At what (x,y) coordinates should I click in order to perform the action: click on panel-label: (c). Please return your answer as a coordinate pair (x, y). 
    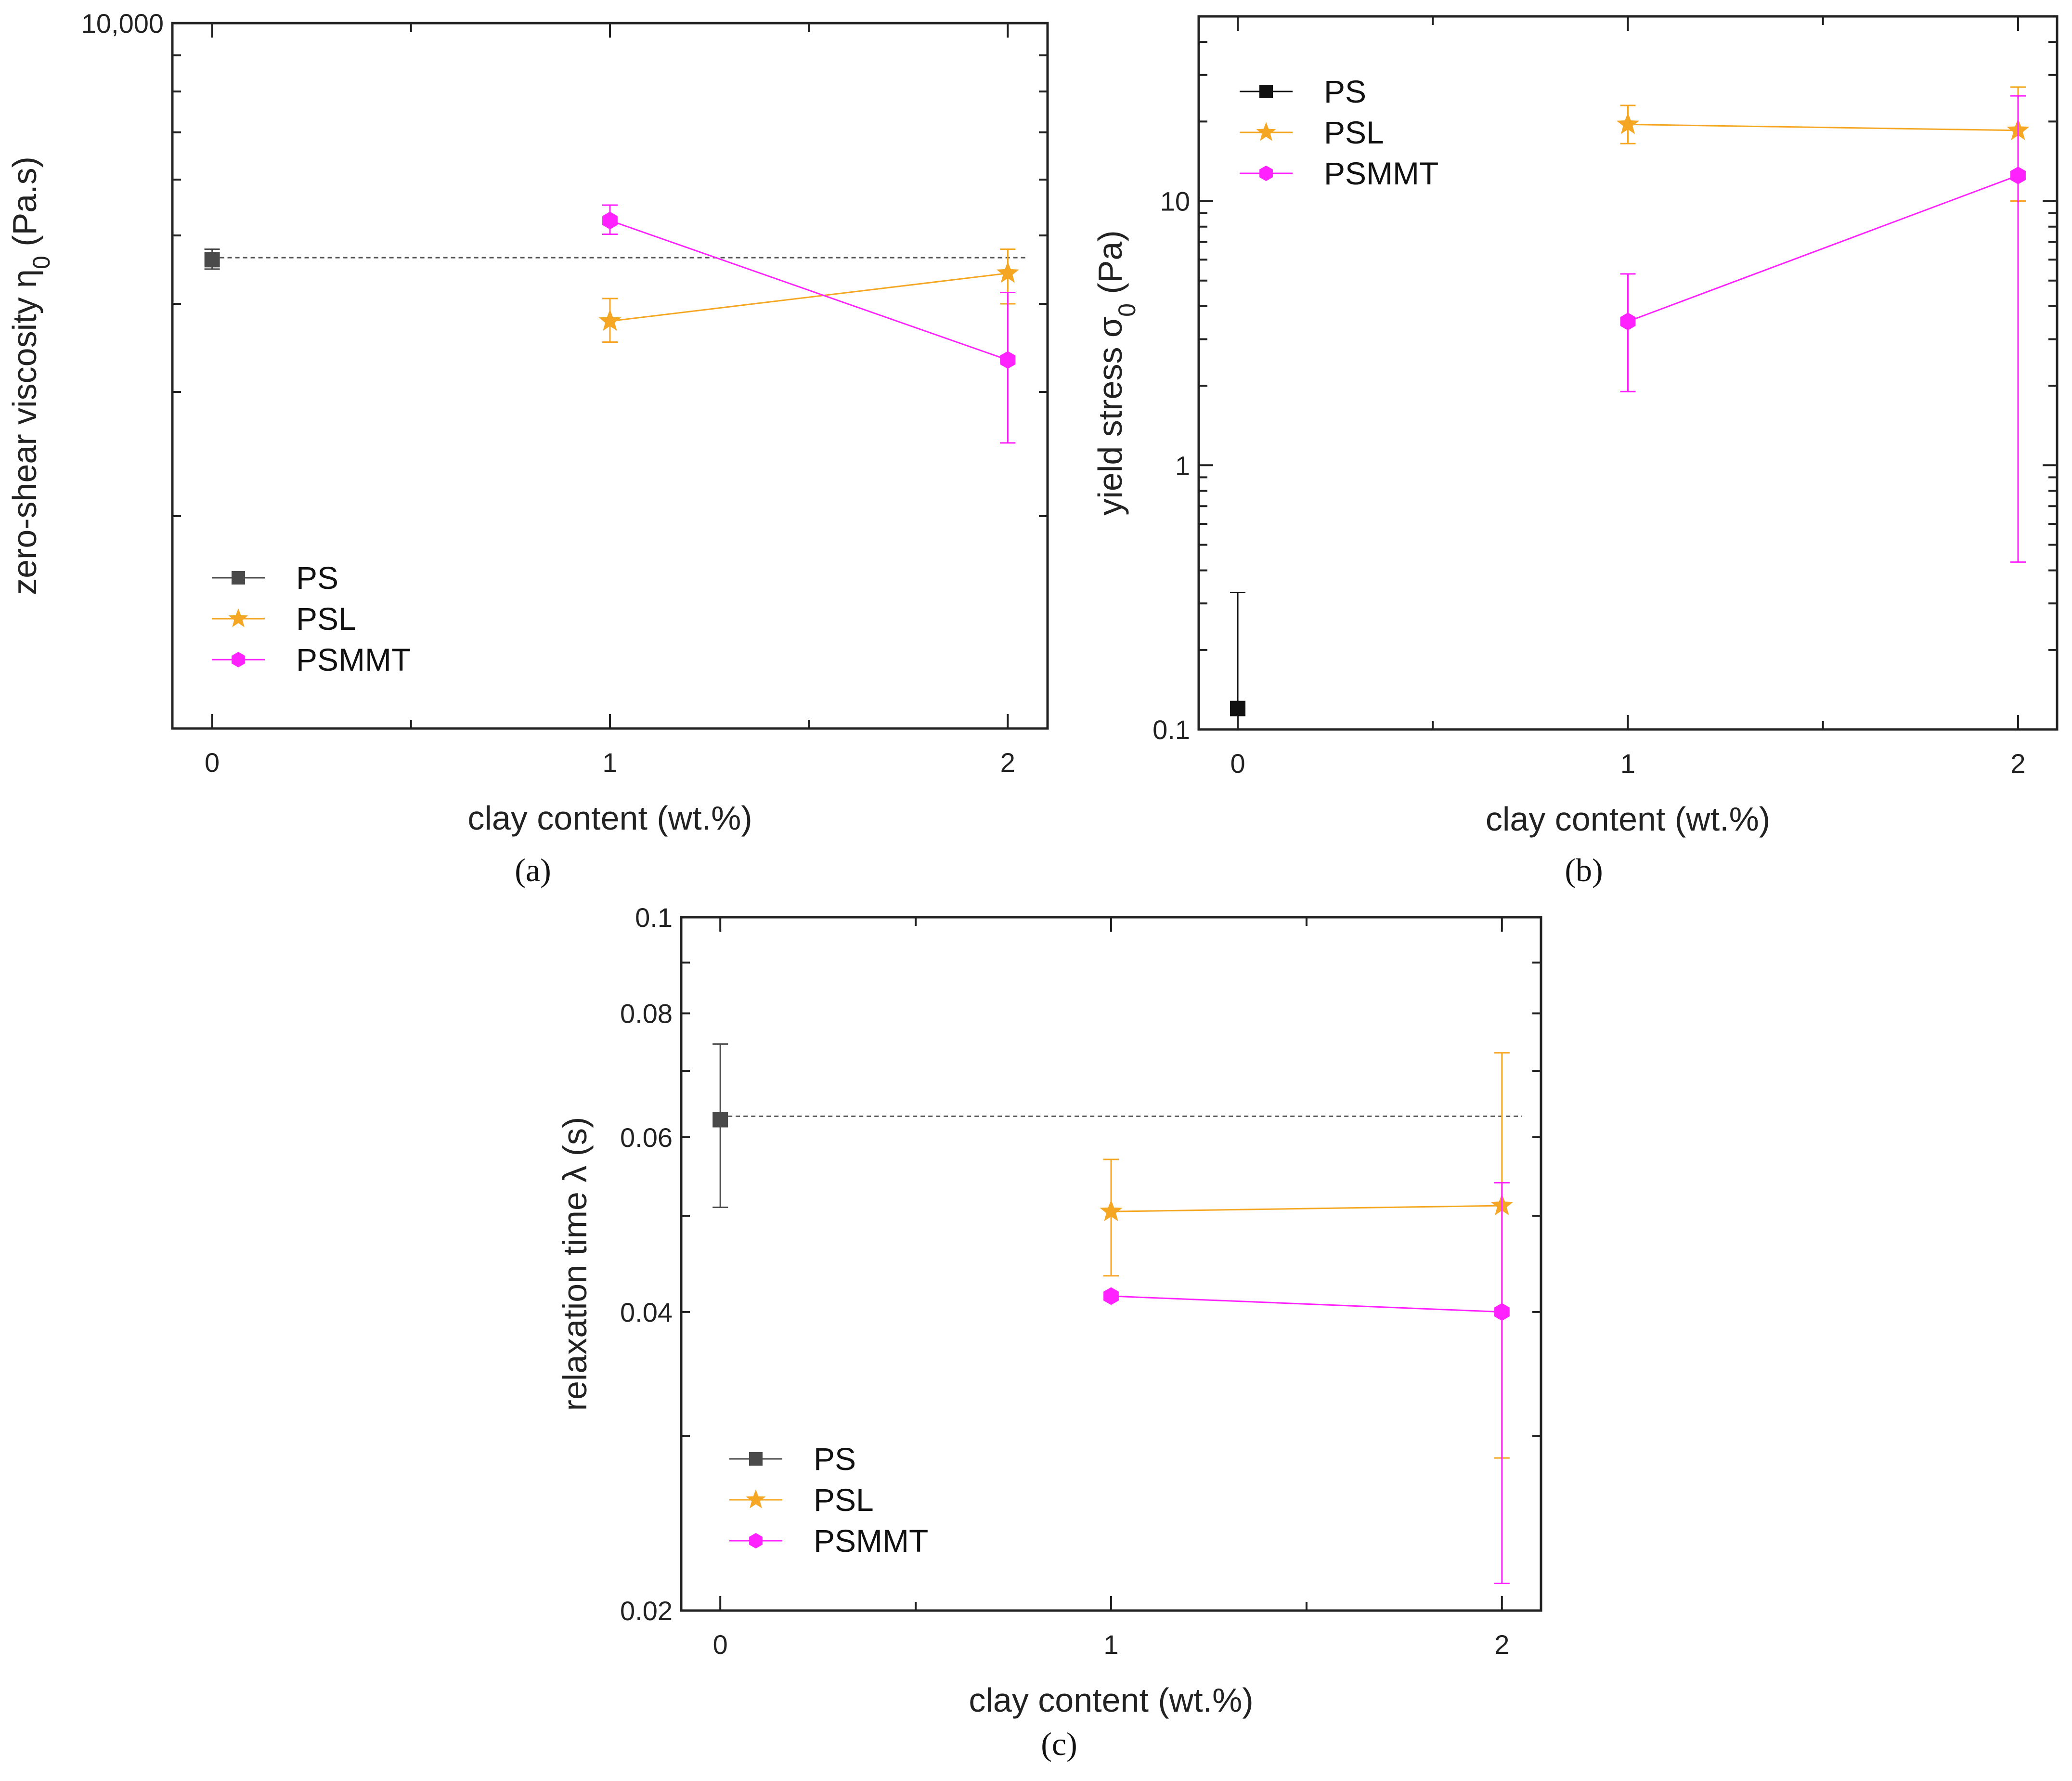
    Looking at the image, I should click on (1059, 1744).